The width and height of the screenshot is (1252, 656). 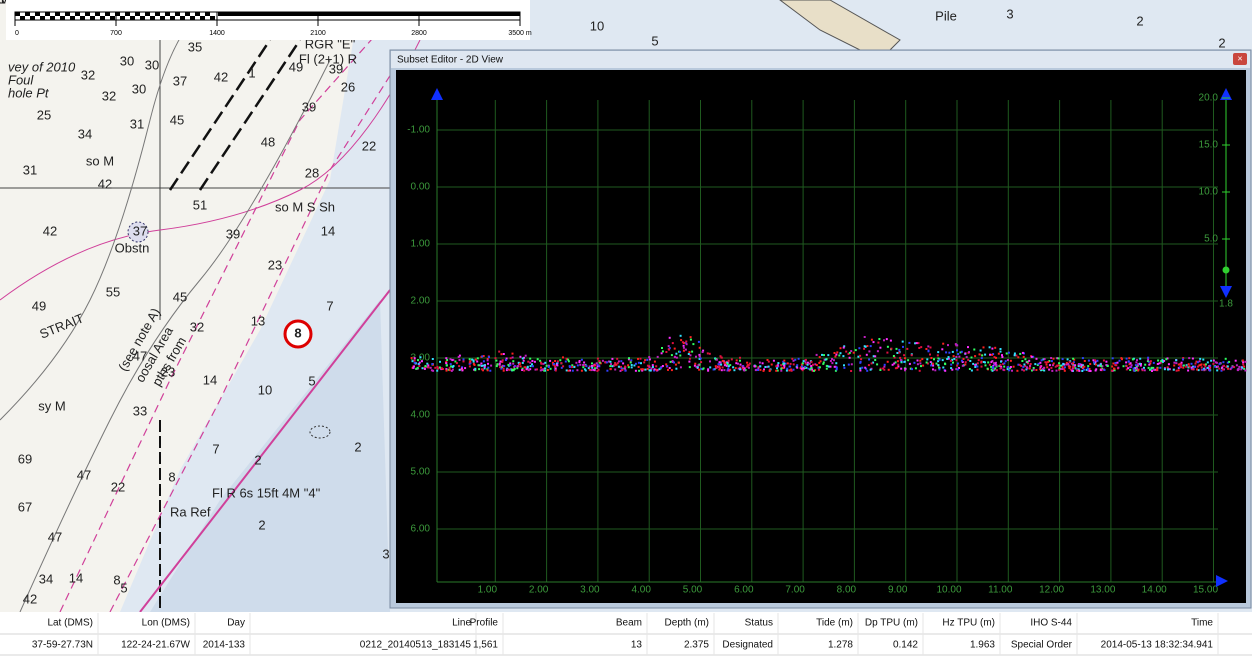 What do you see at coordinates (1226, 270) in the screenshot?
I see `slider-handle` at bounding box center [1226, 270].